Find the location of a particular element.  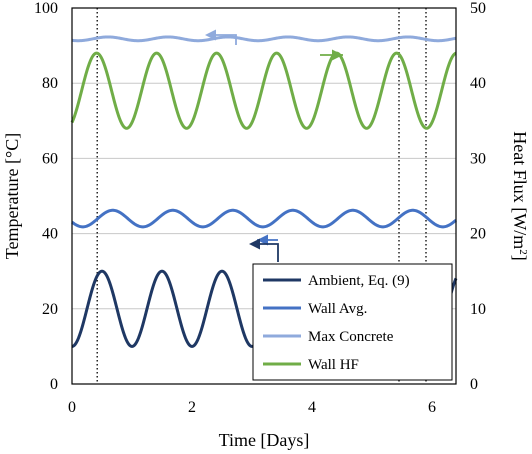

ambient-arrow-head is located at coordinates (254, 244).